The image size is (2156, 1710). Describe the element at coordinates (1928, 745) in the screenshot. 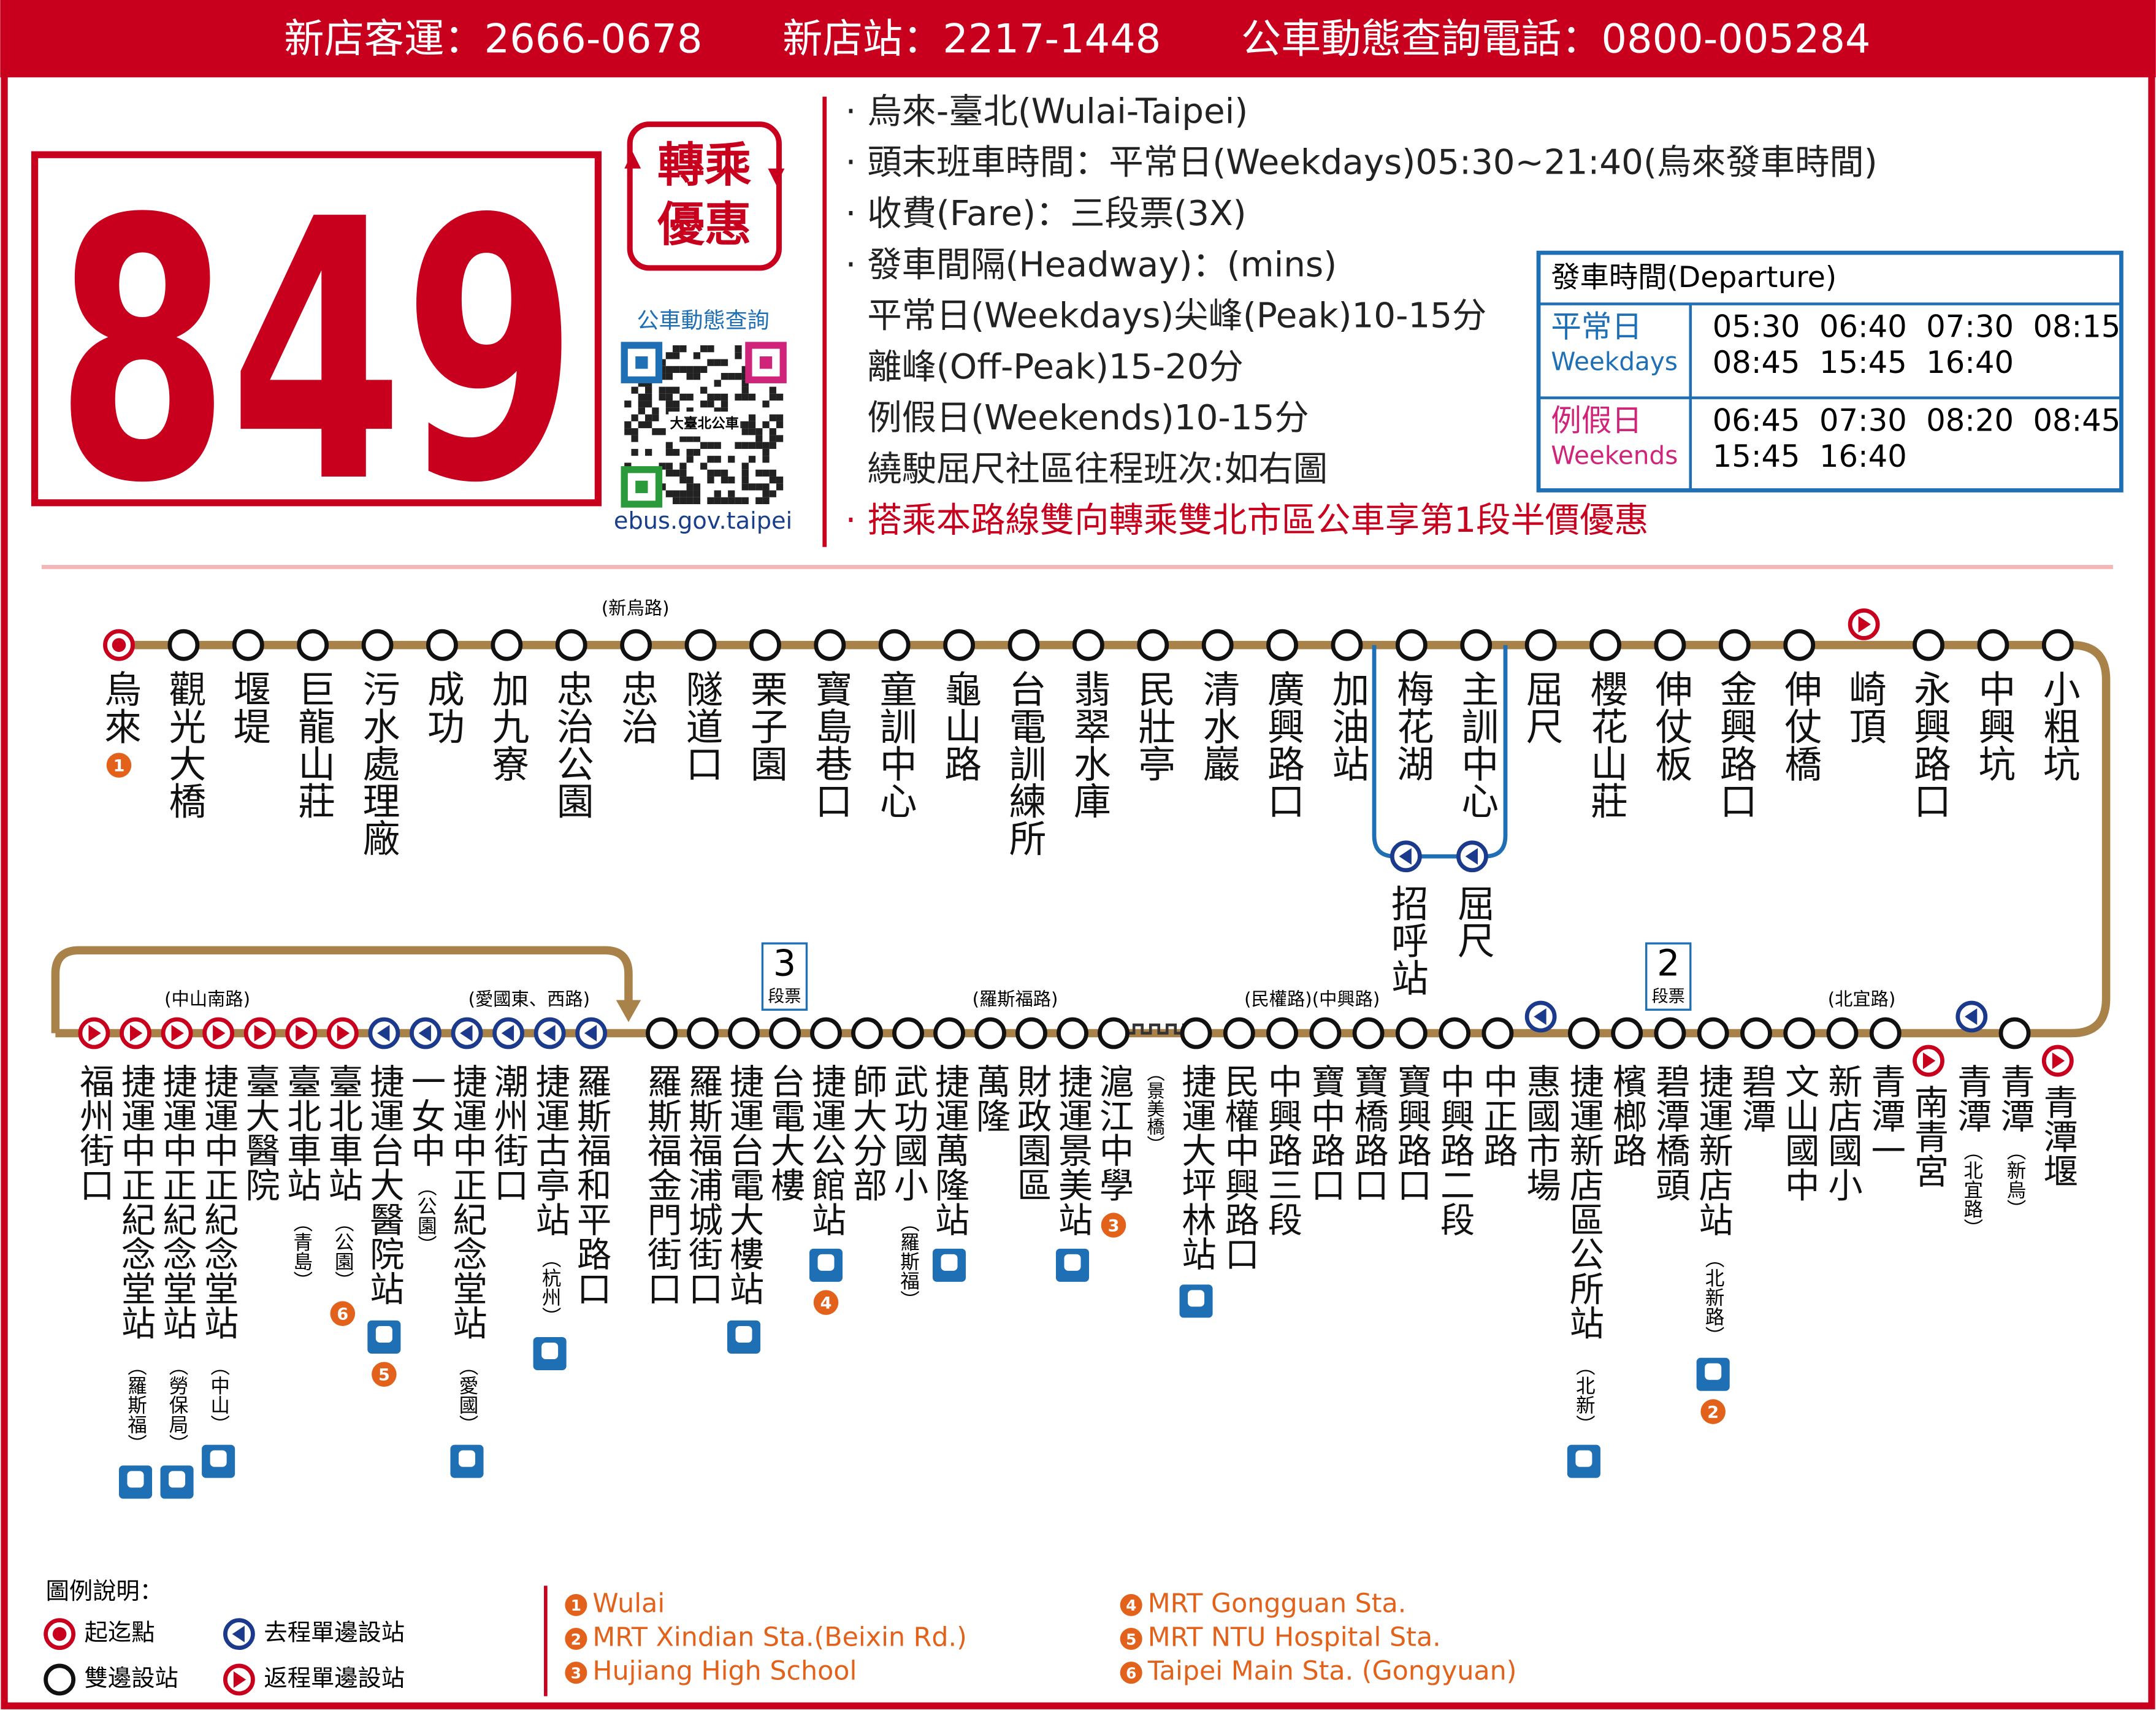

I see `stop-name: 永興路口` at that location.